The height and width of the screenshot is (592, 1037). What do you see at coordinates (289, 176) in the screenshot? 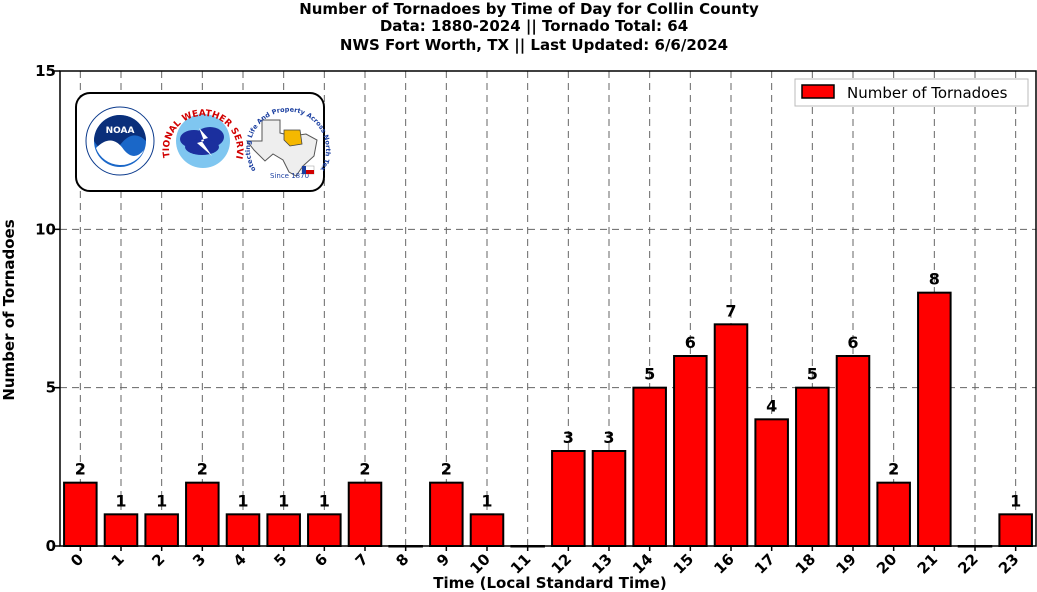
I see `since-text: Since 1870` at bounding box center [289, 176].